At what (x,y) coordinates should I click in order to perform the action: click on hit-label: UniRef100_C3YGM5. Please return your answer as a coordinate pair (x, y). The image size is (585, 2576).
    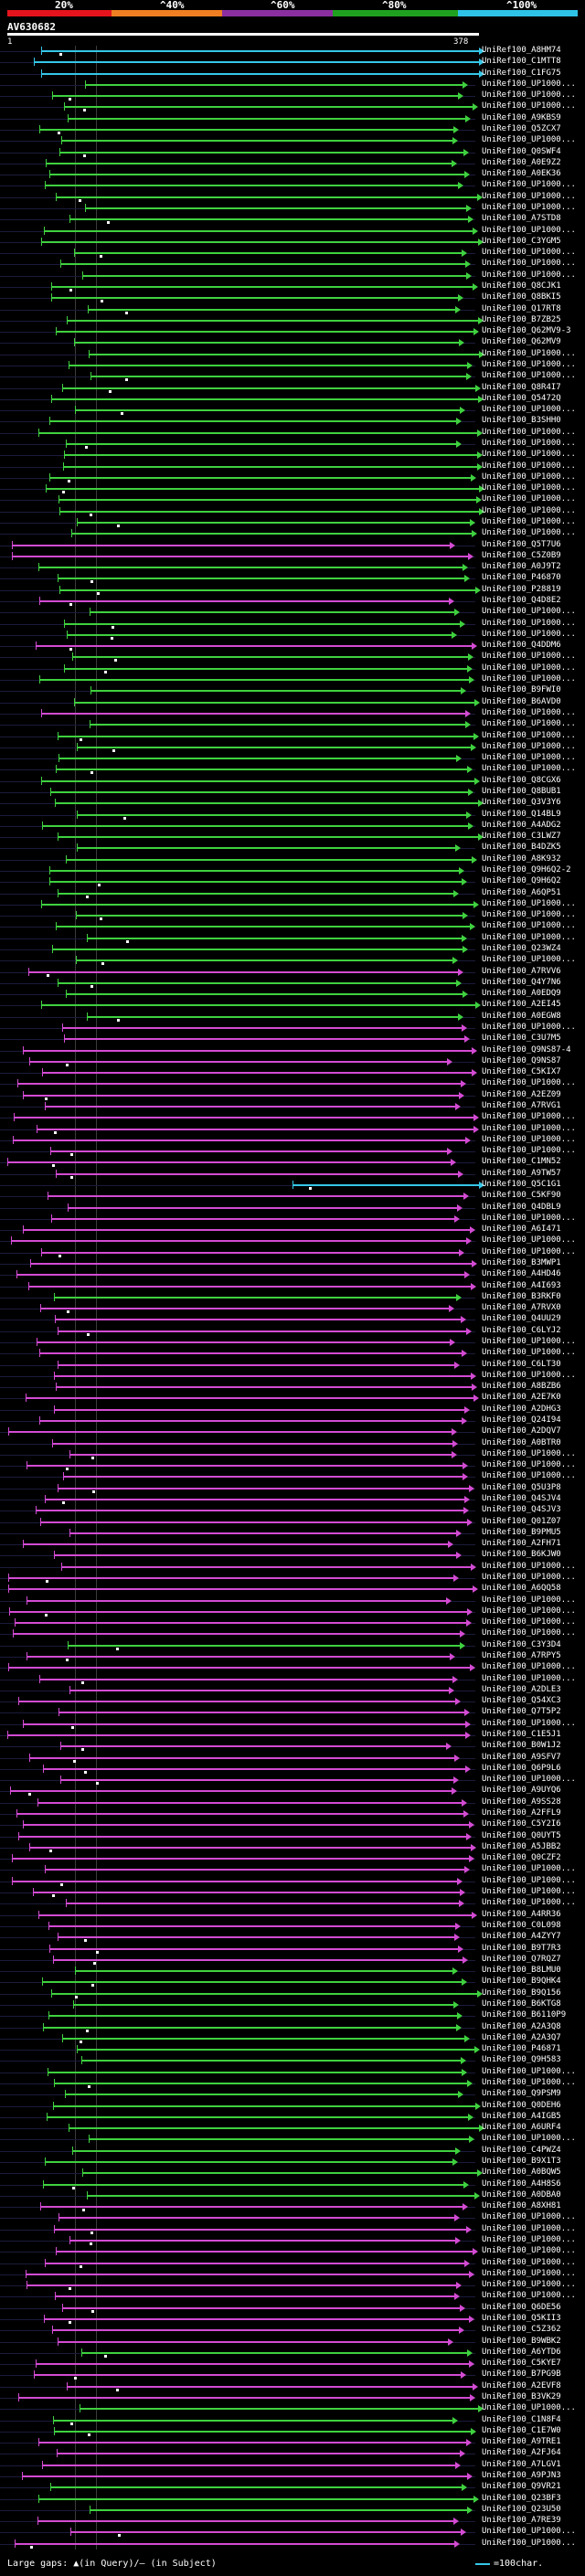
    Looking at the image, I should click on (521, 241).